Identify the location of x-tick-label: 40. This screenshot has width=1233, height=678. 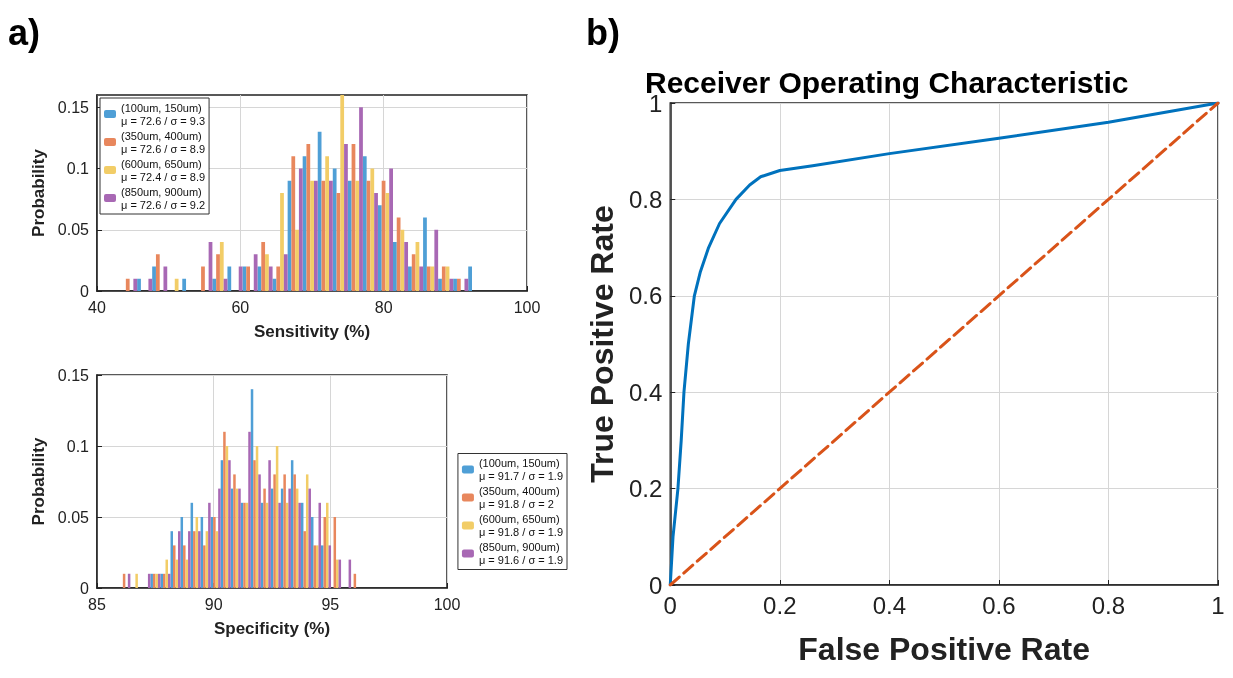
(97, 307).